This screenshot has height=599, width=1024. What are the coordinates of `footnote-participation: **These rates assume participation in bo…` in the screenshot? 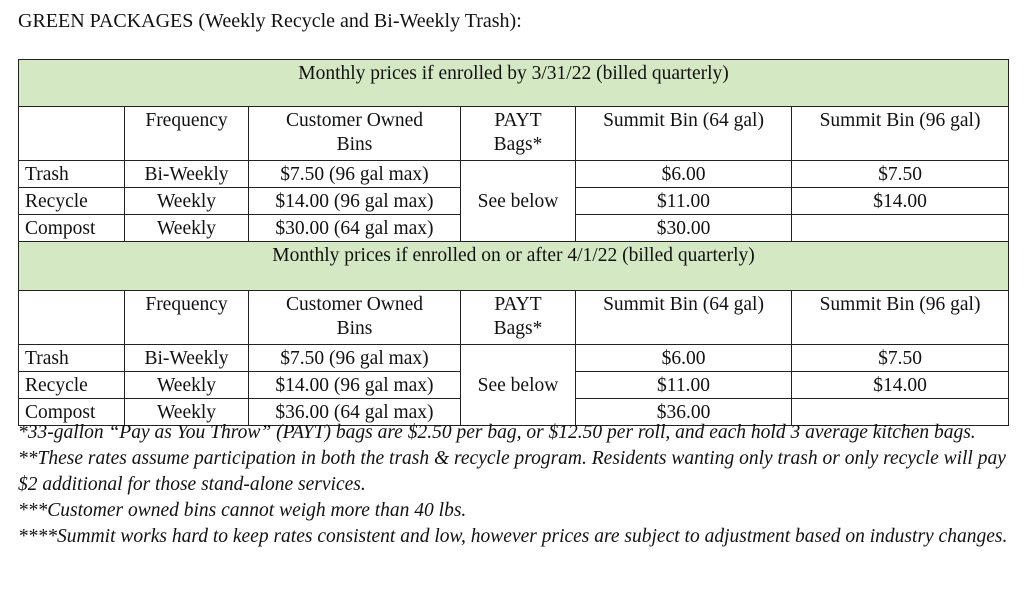 It's located at (512, 471).